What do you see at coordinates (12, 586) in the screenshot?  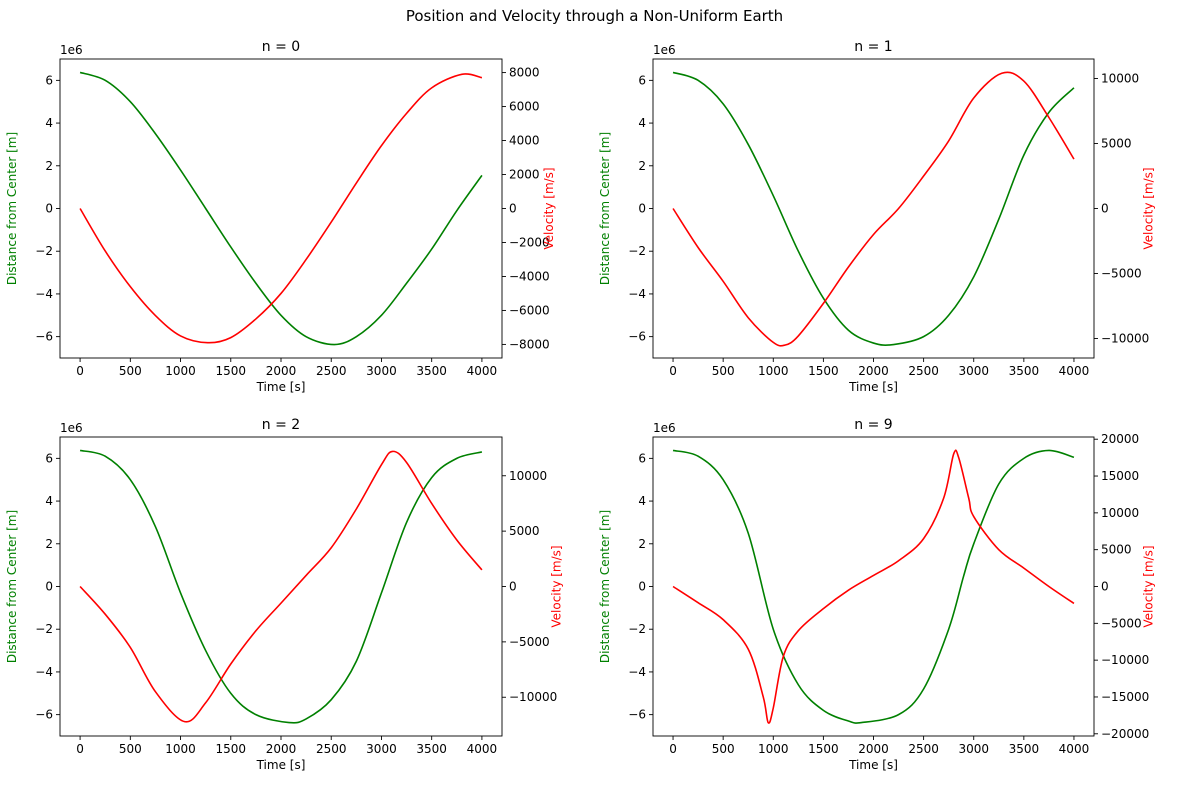 I see `y-left-axis-label: Distance from Center [m]` at bounding box center [12, 586].